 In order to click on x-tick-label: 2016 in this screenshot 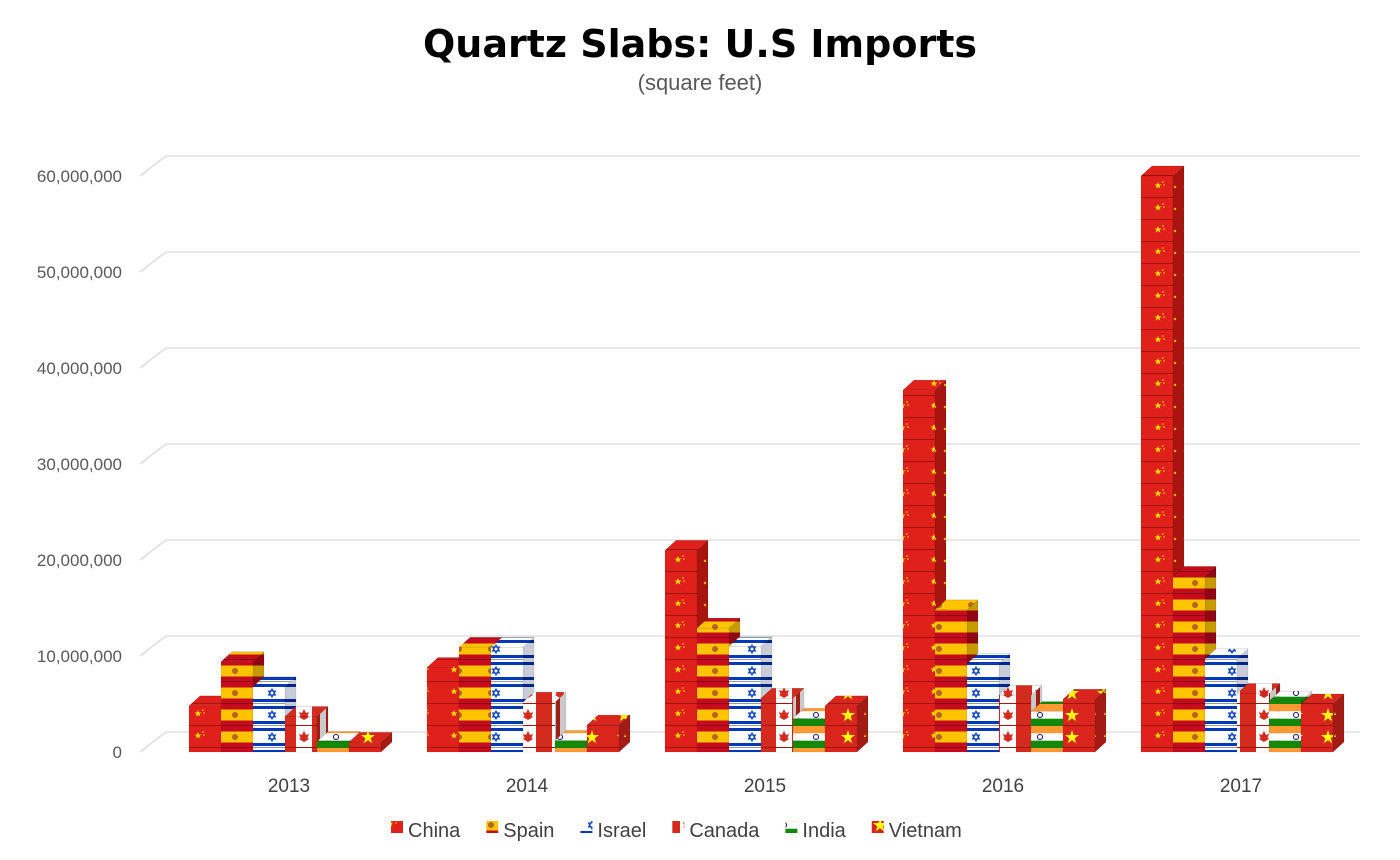, I will do `click(1003, 786)`.